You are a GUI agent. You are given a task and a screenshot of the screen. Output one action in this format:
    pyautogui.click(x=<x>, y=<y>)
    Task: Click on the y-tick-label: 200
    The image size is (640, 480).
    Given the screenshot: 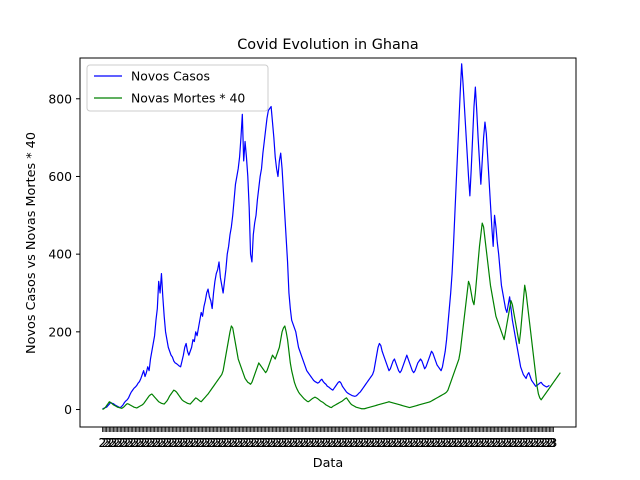 What is the action you would take?
    pyautogui.click(x=60, y=331)
    